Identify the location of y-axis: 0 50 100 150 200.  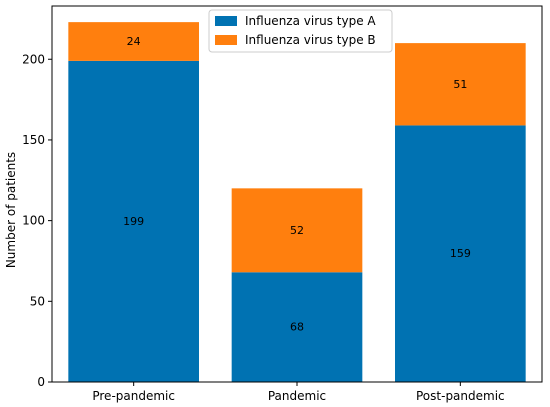
(37, 220).